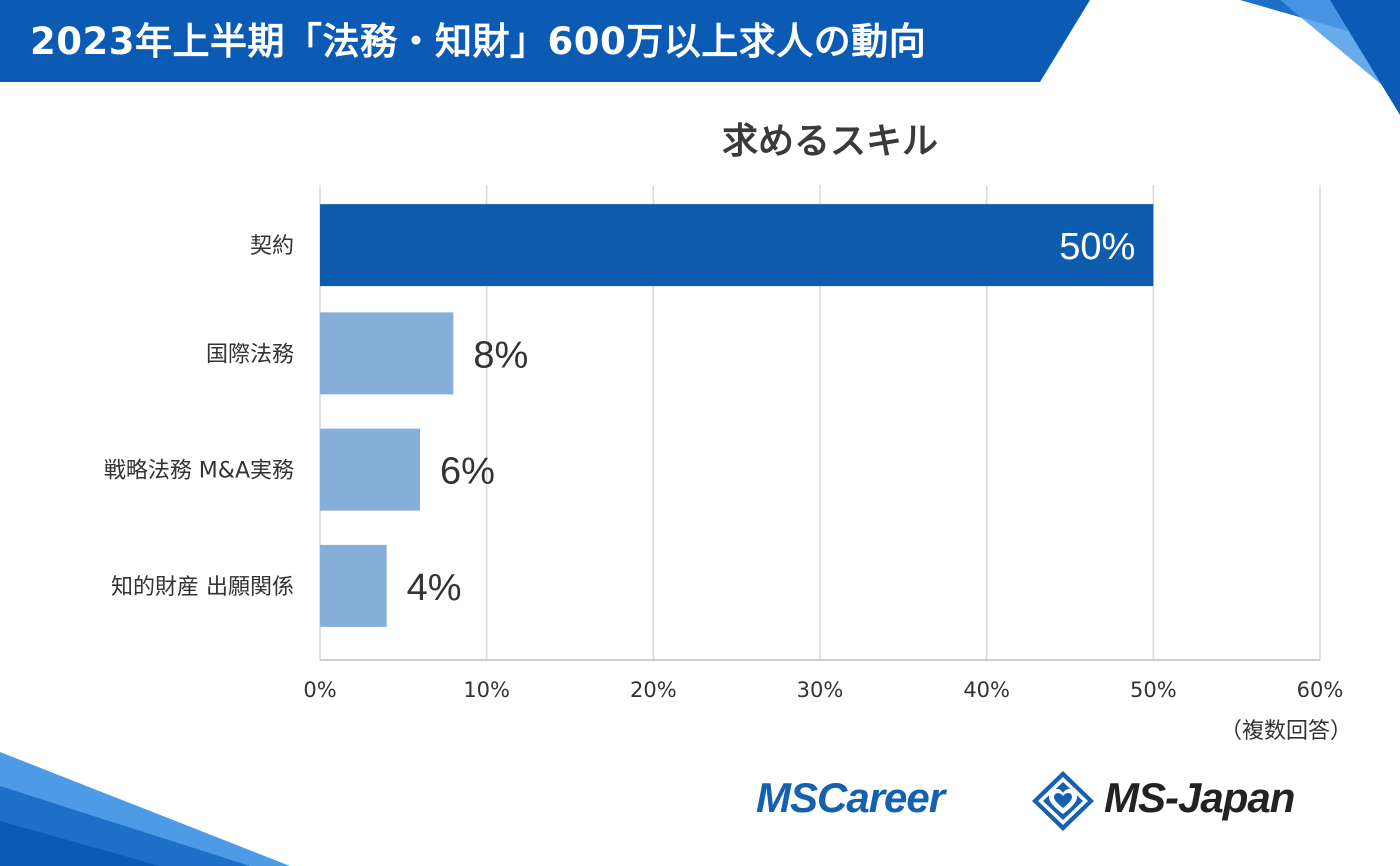  Describe the element at coordinates (653, 690) in the screenshot. I see `x-tick-label: 20%` at that location.